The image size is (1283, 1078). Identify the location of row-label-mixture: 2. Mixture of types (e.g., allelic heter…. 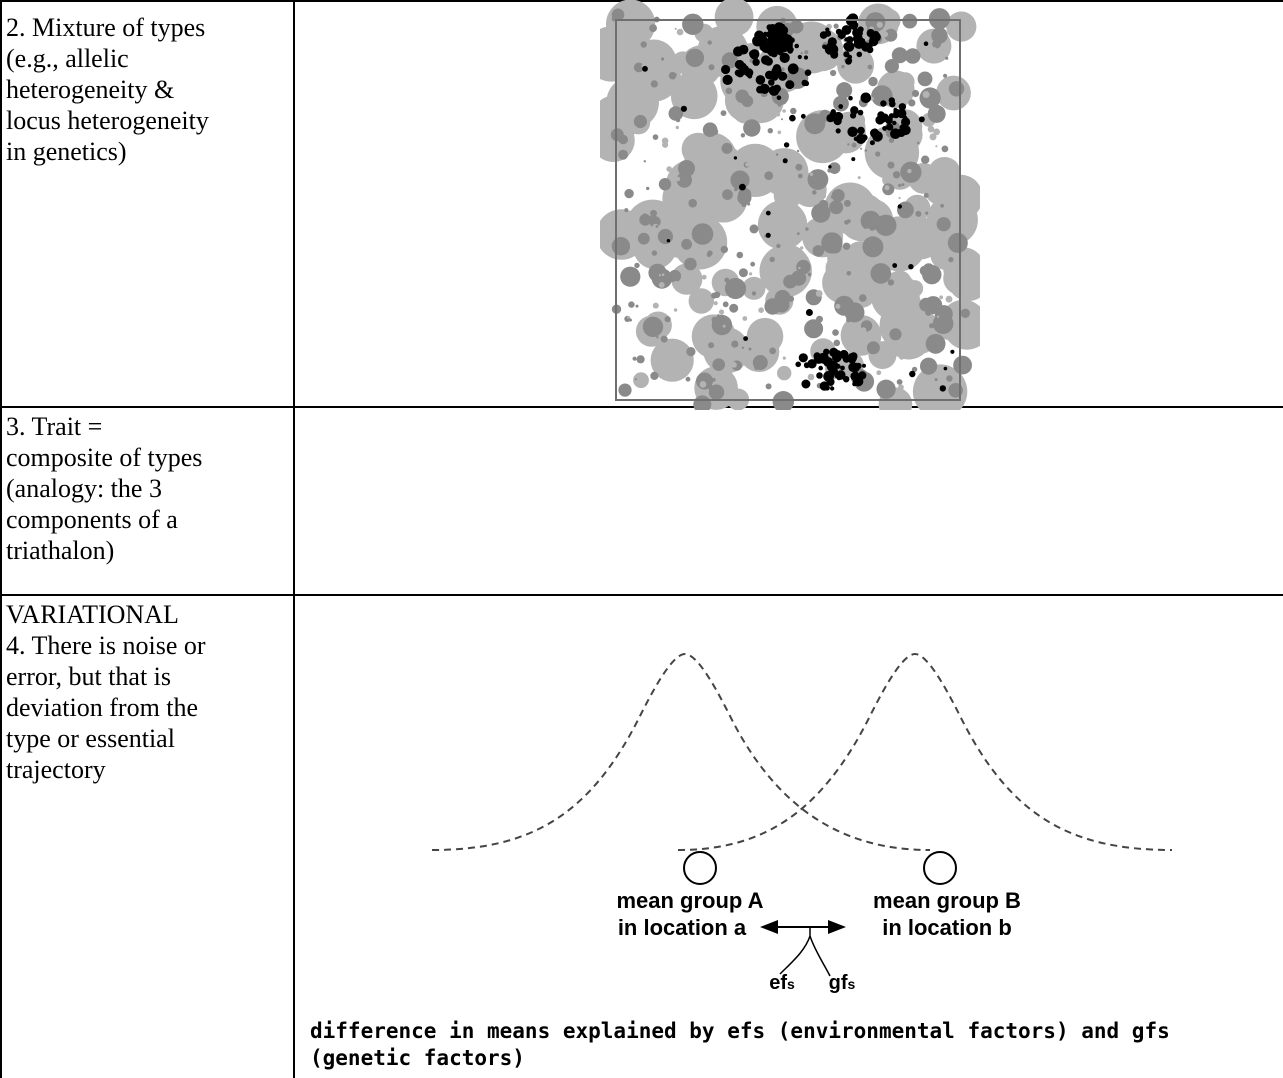
(107, 89).